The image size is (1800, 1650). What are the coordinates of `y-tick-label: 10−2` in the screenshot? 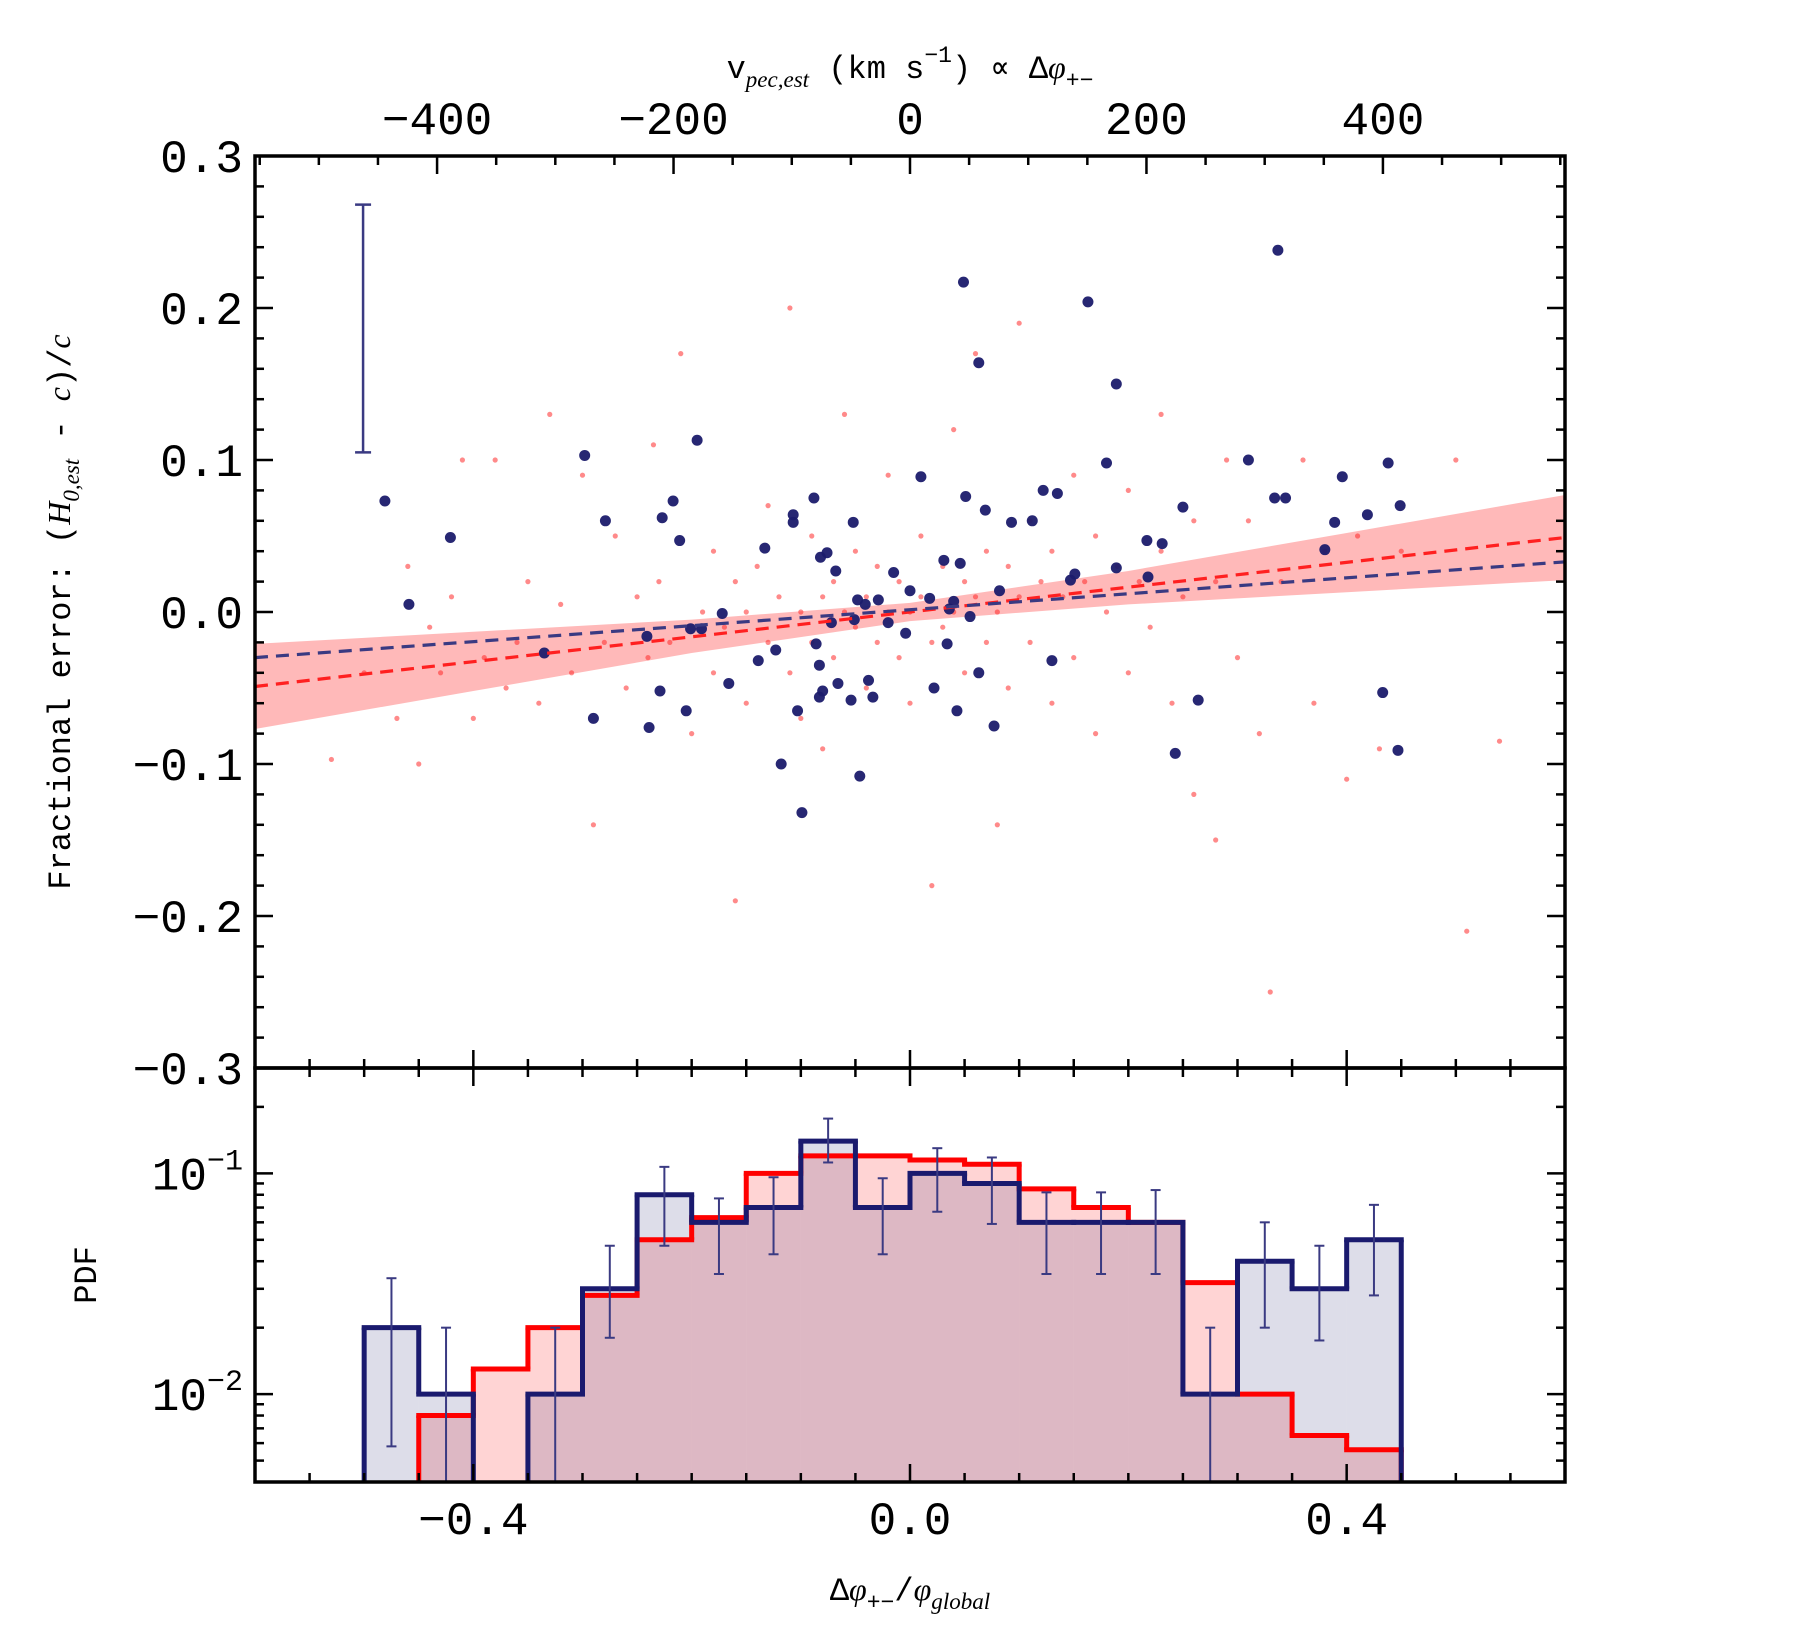 It's located at (197, 1395).